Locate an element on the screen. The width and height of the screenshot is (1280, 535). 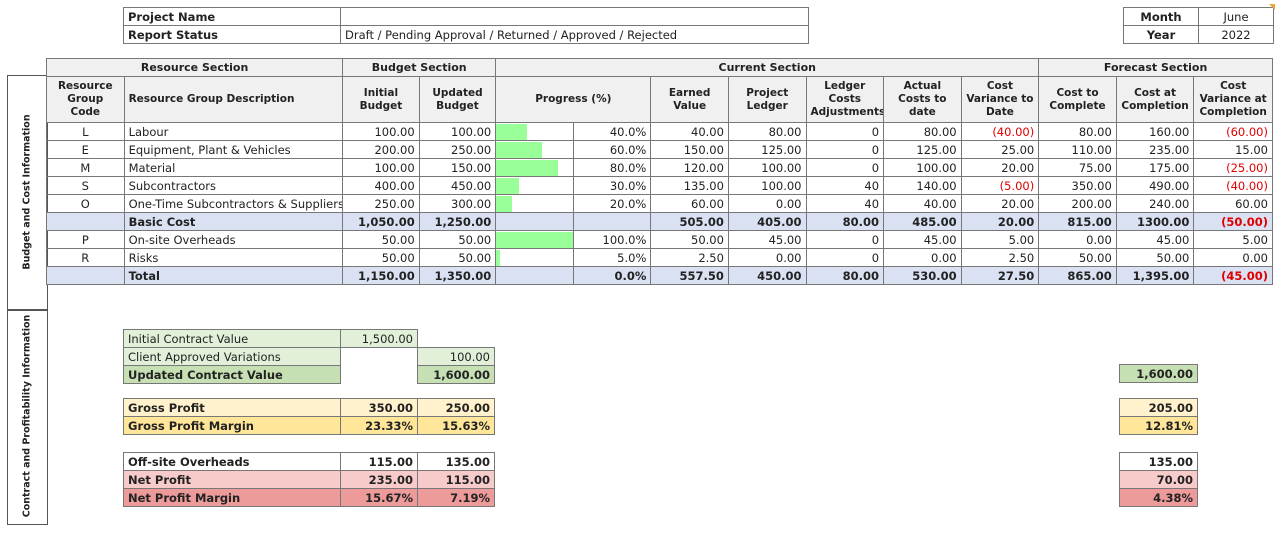
basic-cost-cvd: 20.00 is located at coordinates (1000, 221).